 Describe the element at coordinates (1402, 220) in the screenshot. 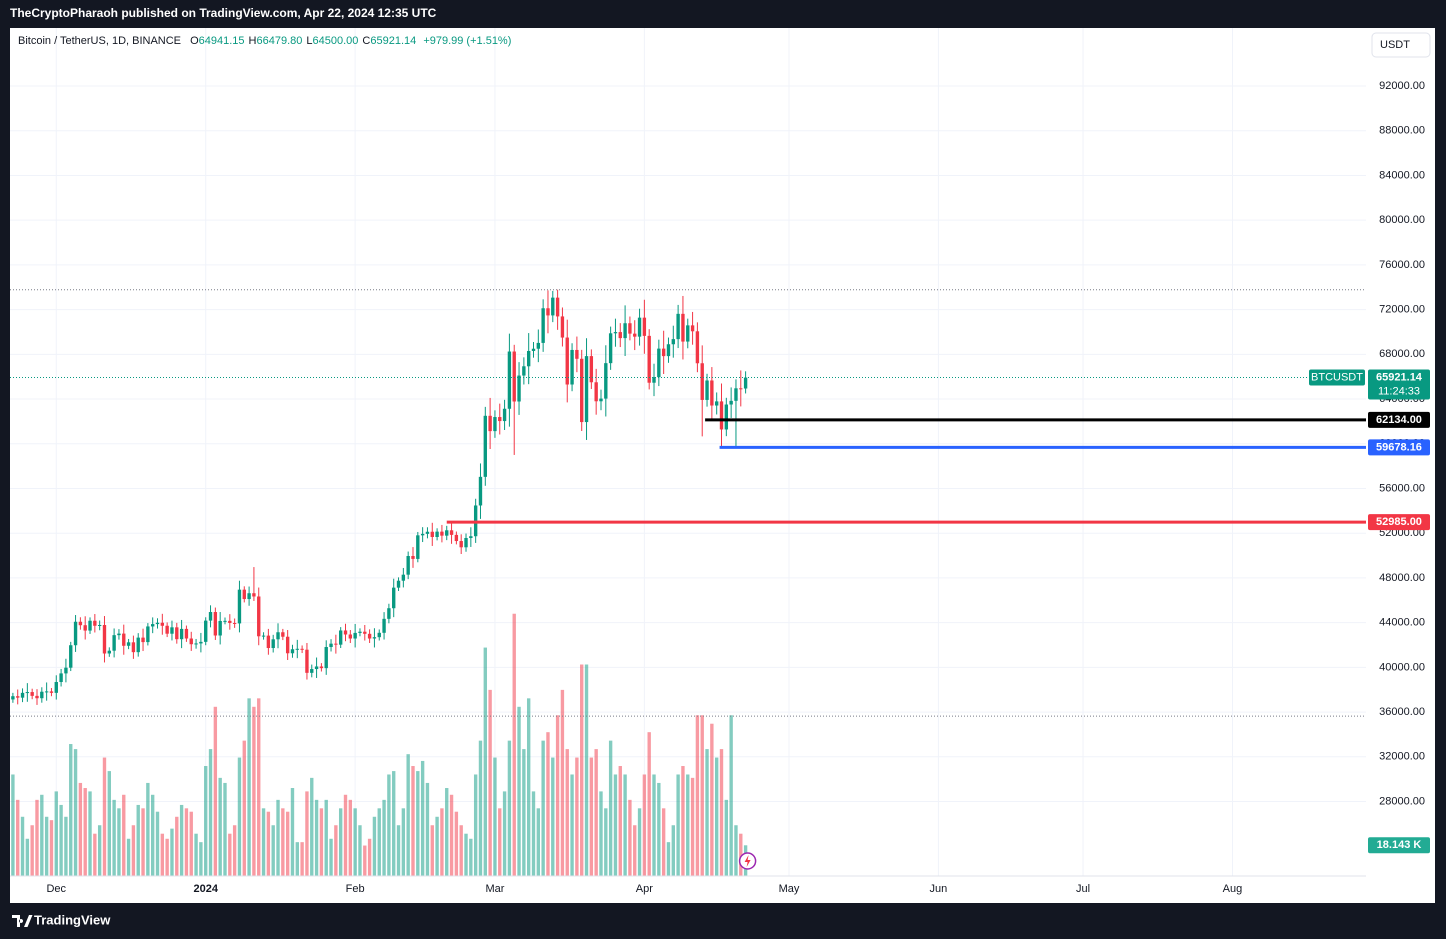

I see `y-tick-label: 80000.00` at that location.